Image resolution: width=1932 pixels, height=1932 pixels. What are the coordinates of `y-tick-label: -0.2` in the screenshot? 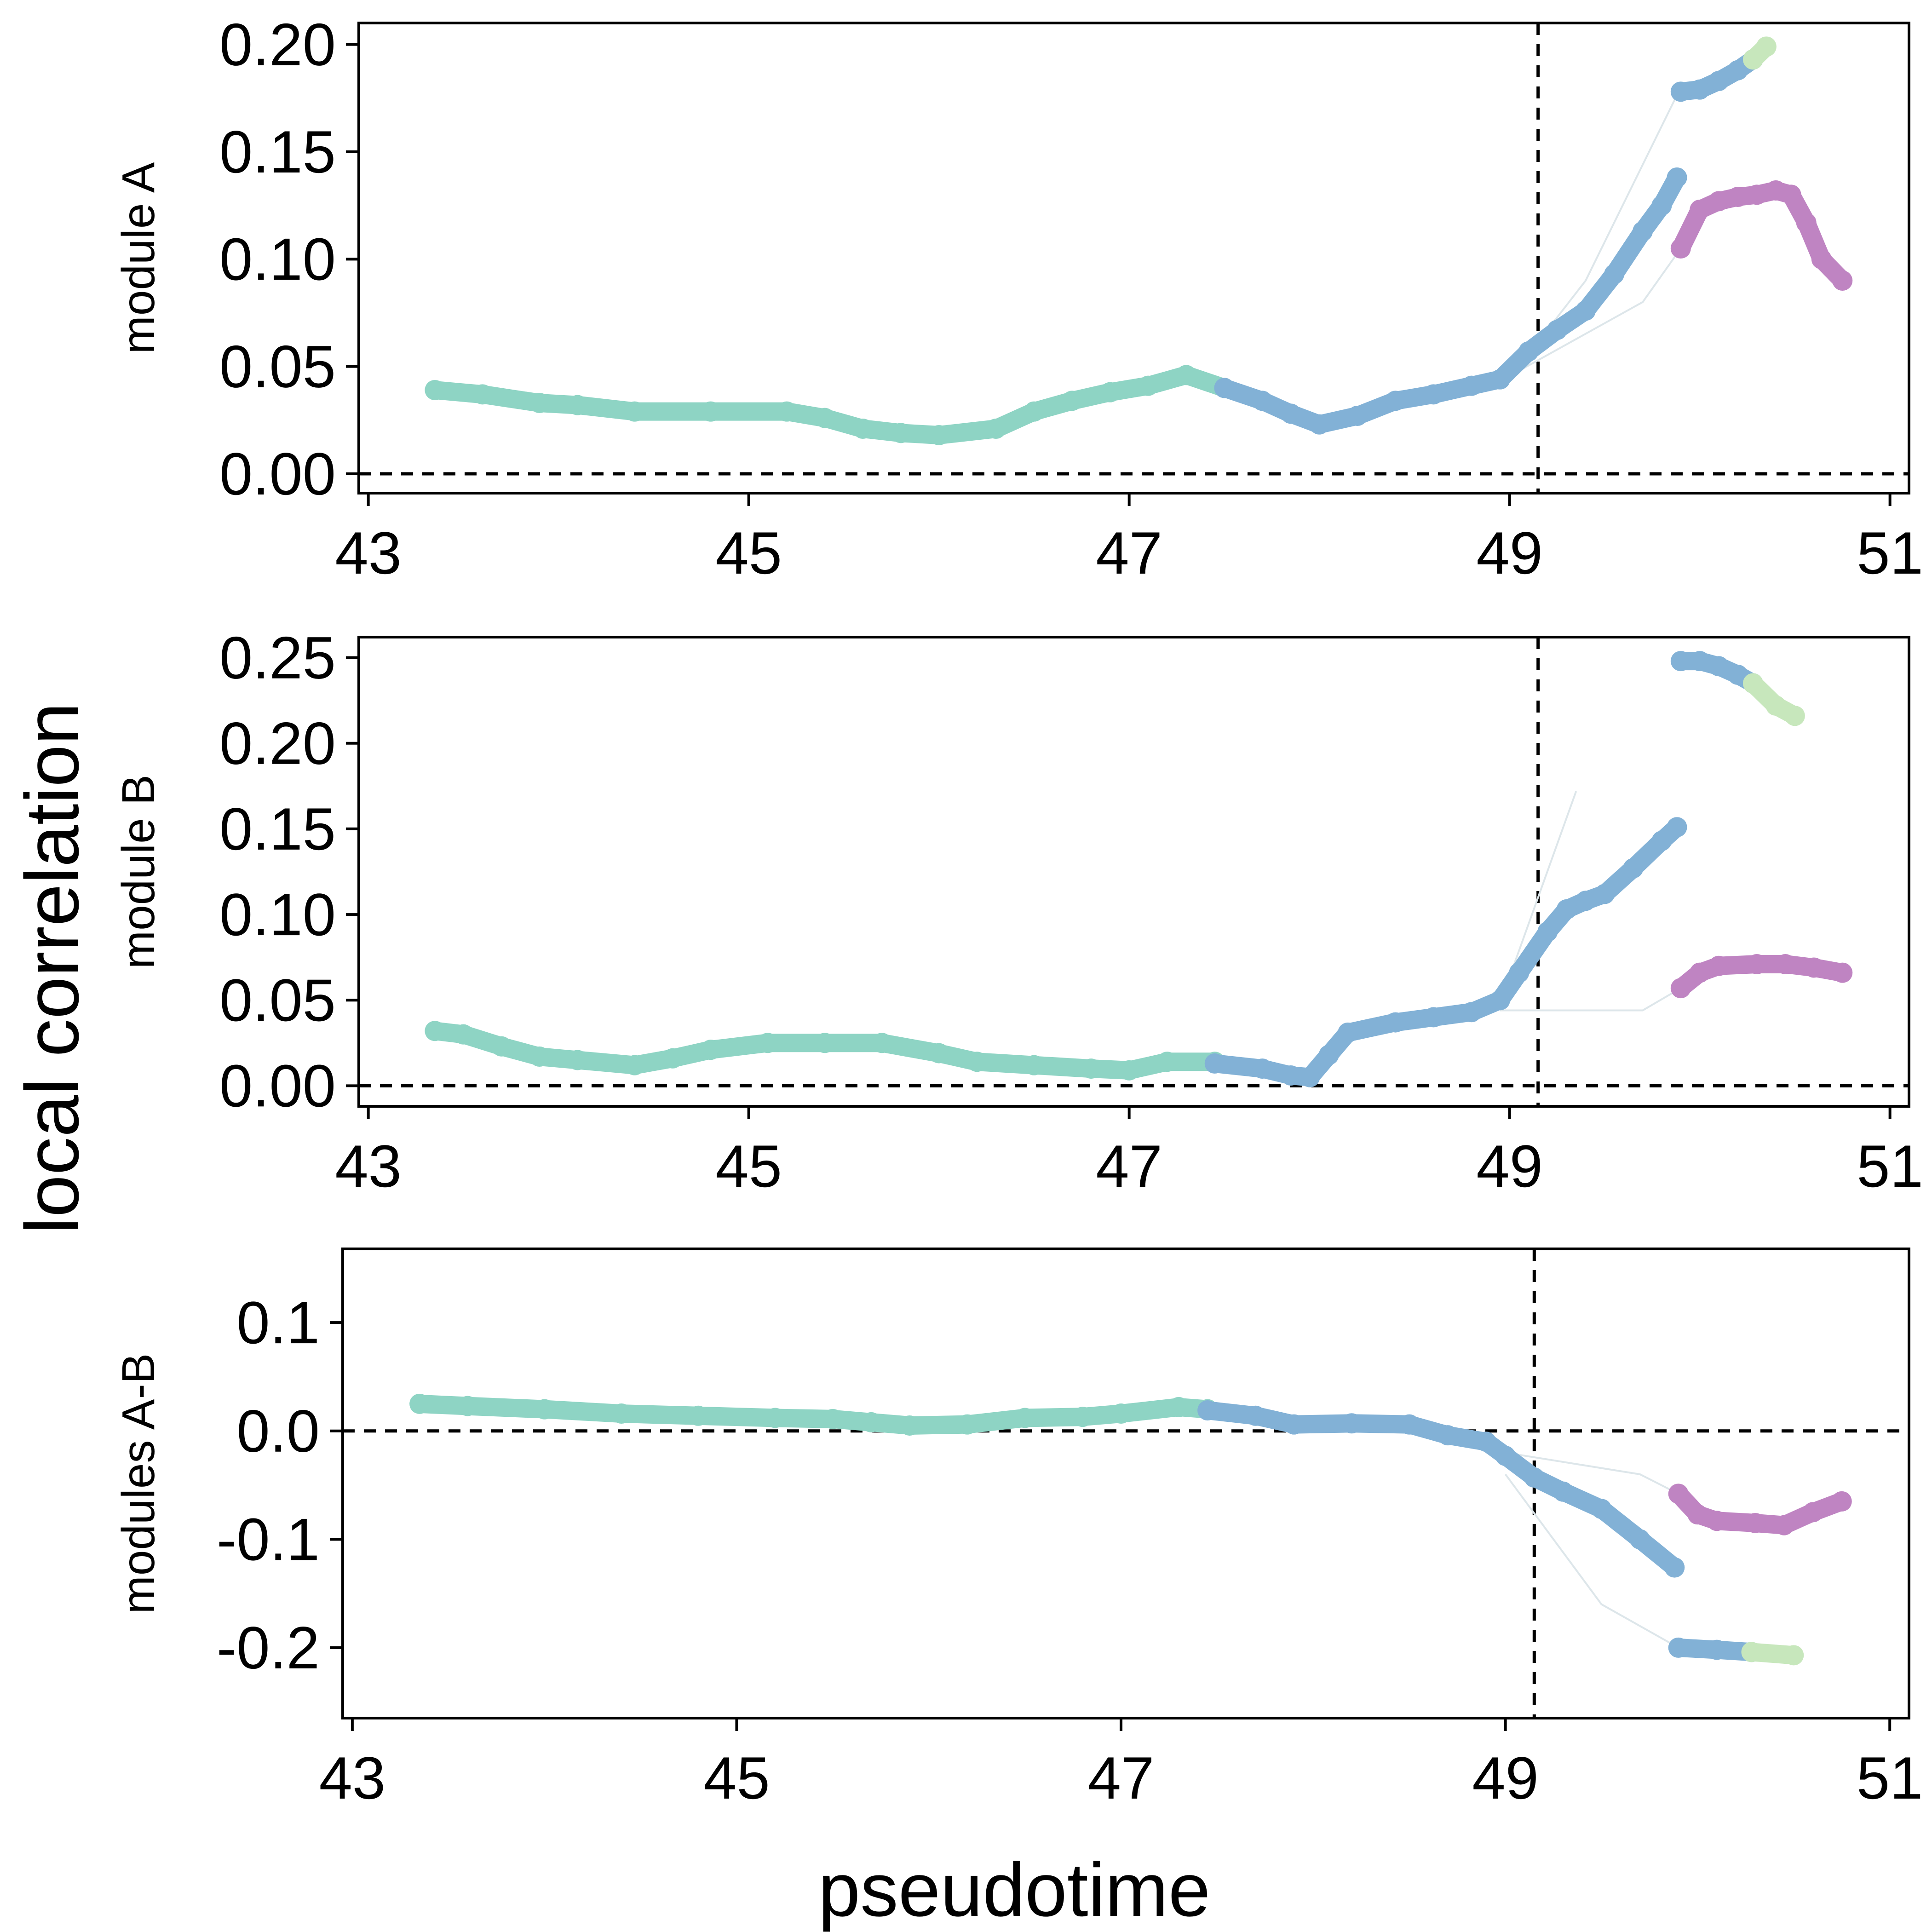 It's located at (268, 1647).